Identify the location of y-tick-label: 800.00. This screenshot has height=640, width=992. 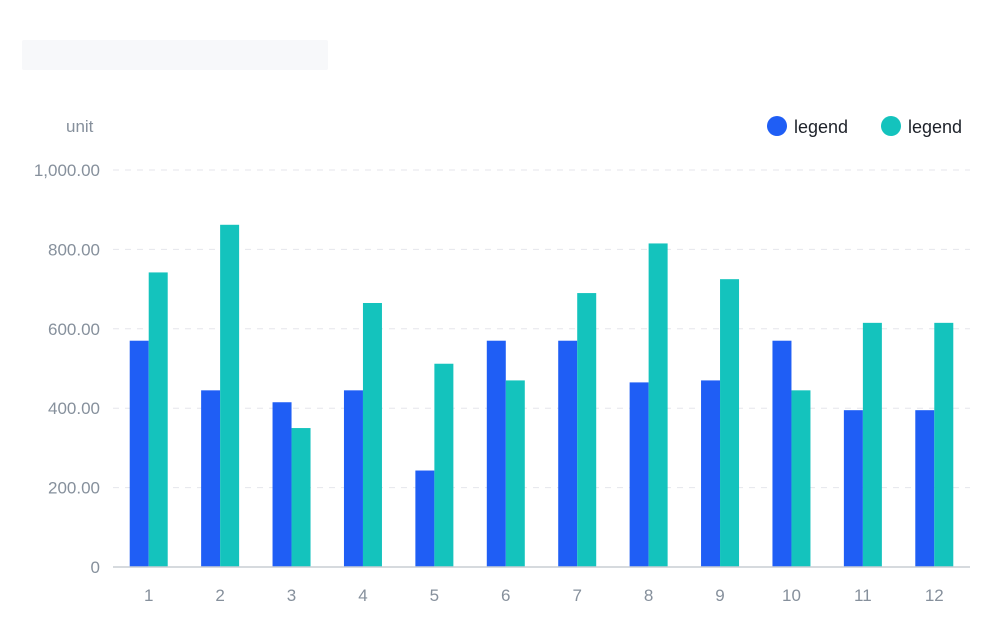
(74, 249).